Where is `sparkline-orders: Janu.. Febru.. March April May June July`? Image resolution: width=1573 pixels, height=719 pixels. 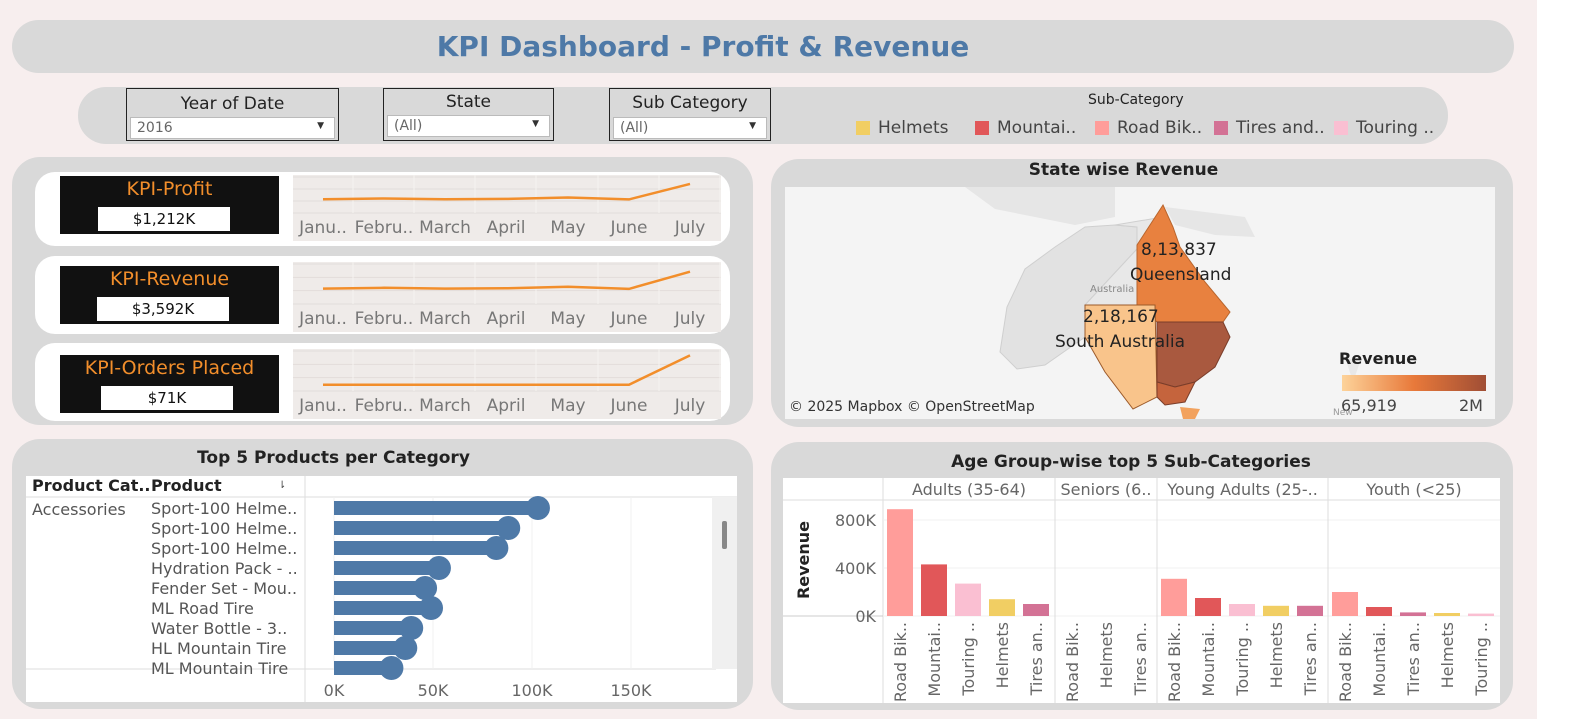
sparkline-orders: Janu.. Febru.. March April May June July is located at coordinates (507, 384).